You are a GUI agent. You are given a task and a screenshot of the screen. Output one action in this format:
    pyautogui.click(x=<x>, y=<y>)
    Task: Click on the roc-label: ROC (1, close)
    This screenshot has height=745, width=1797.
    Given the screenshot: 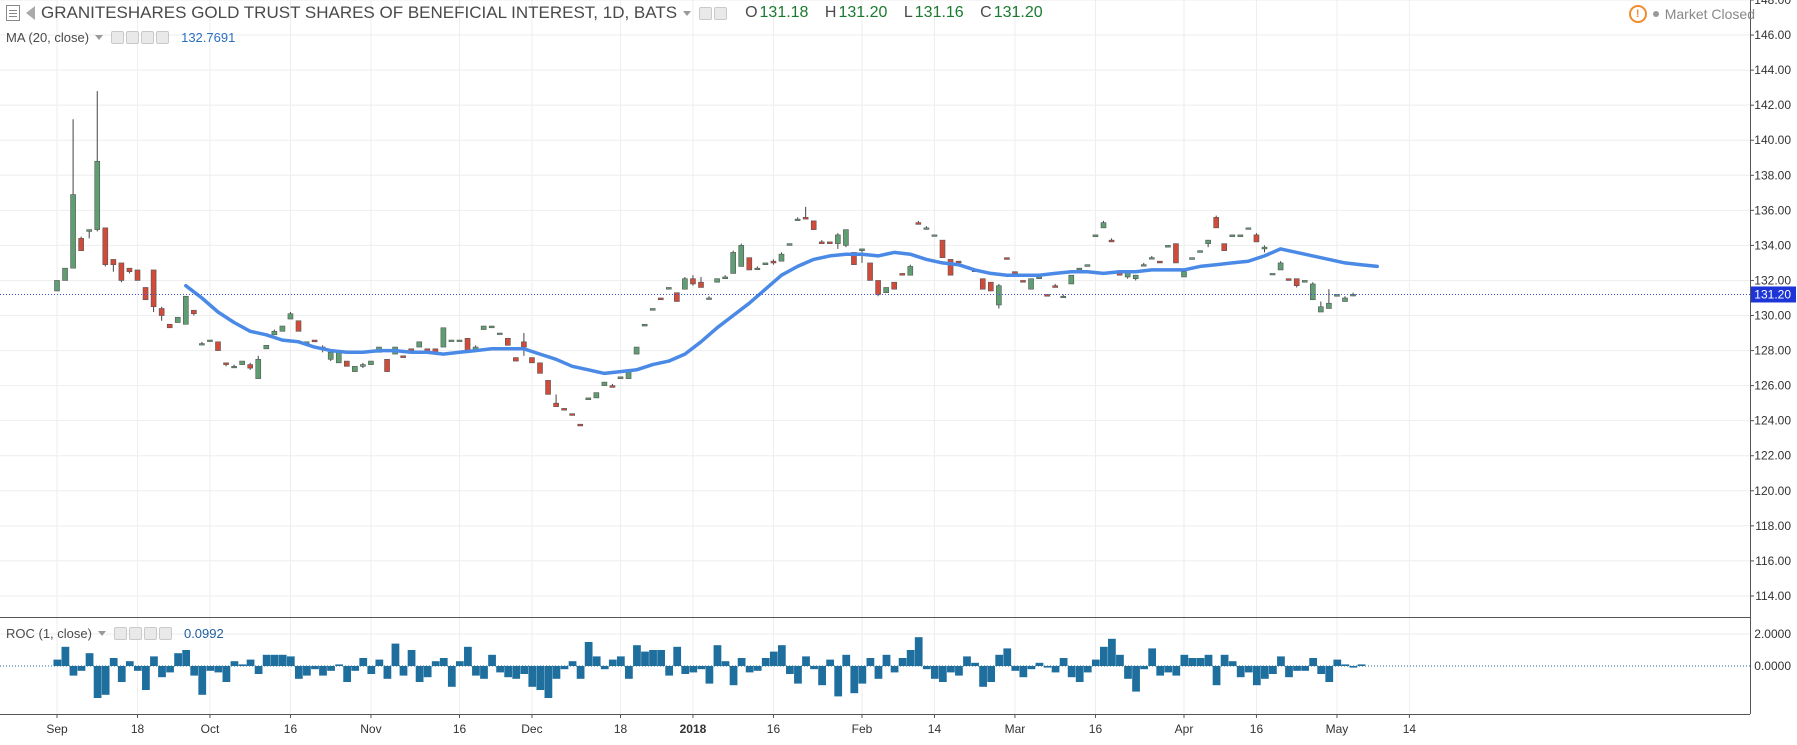 What is the action you would take?
    pyautogui.click(x=49, y=633)
    